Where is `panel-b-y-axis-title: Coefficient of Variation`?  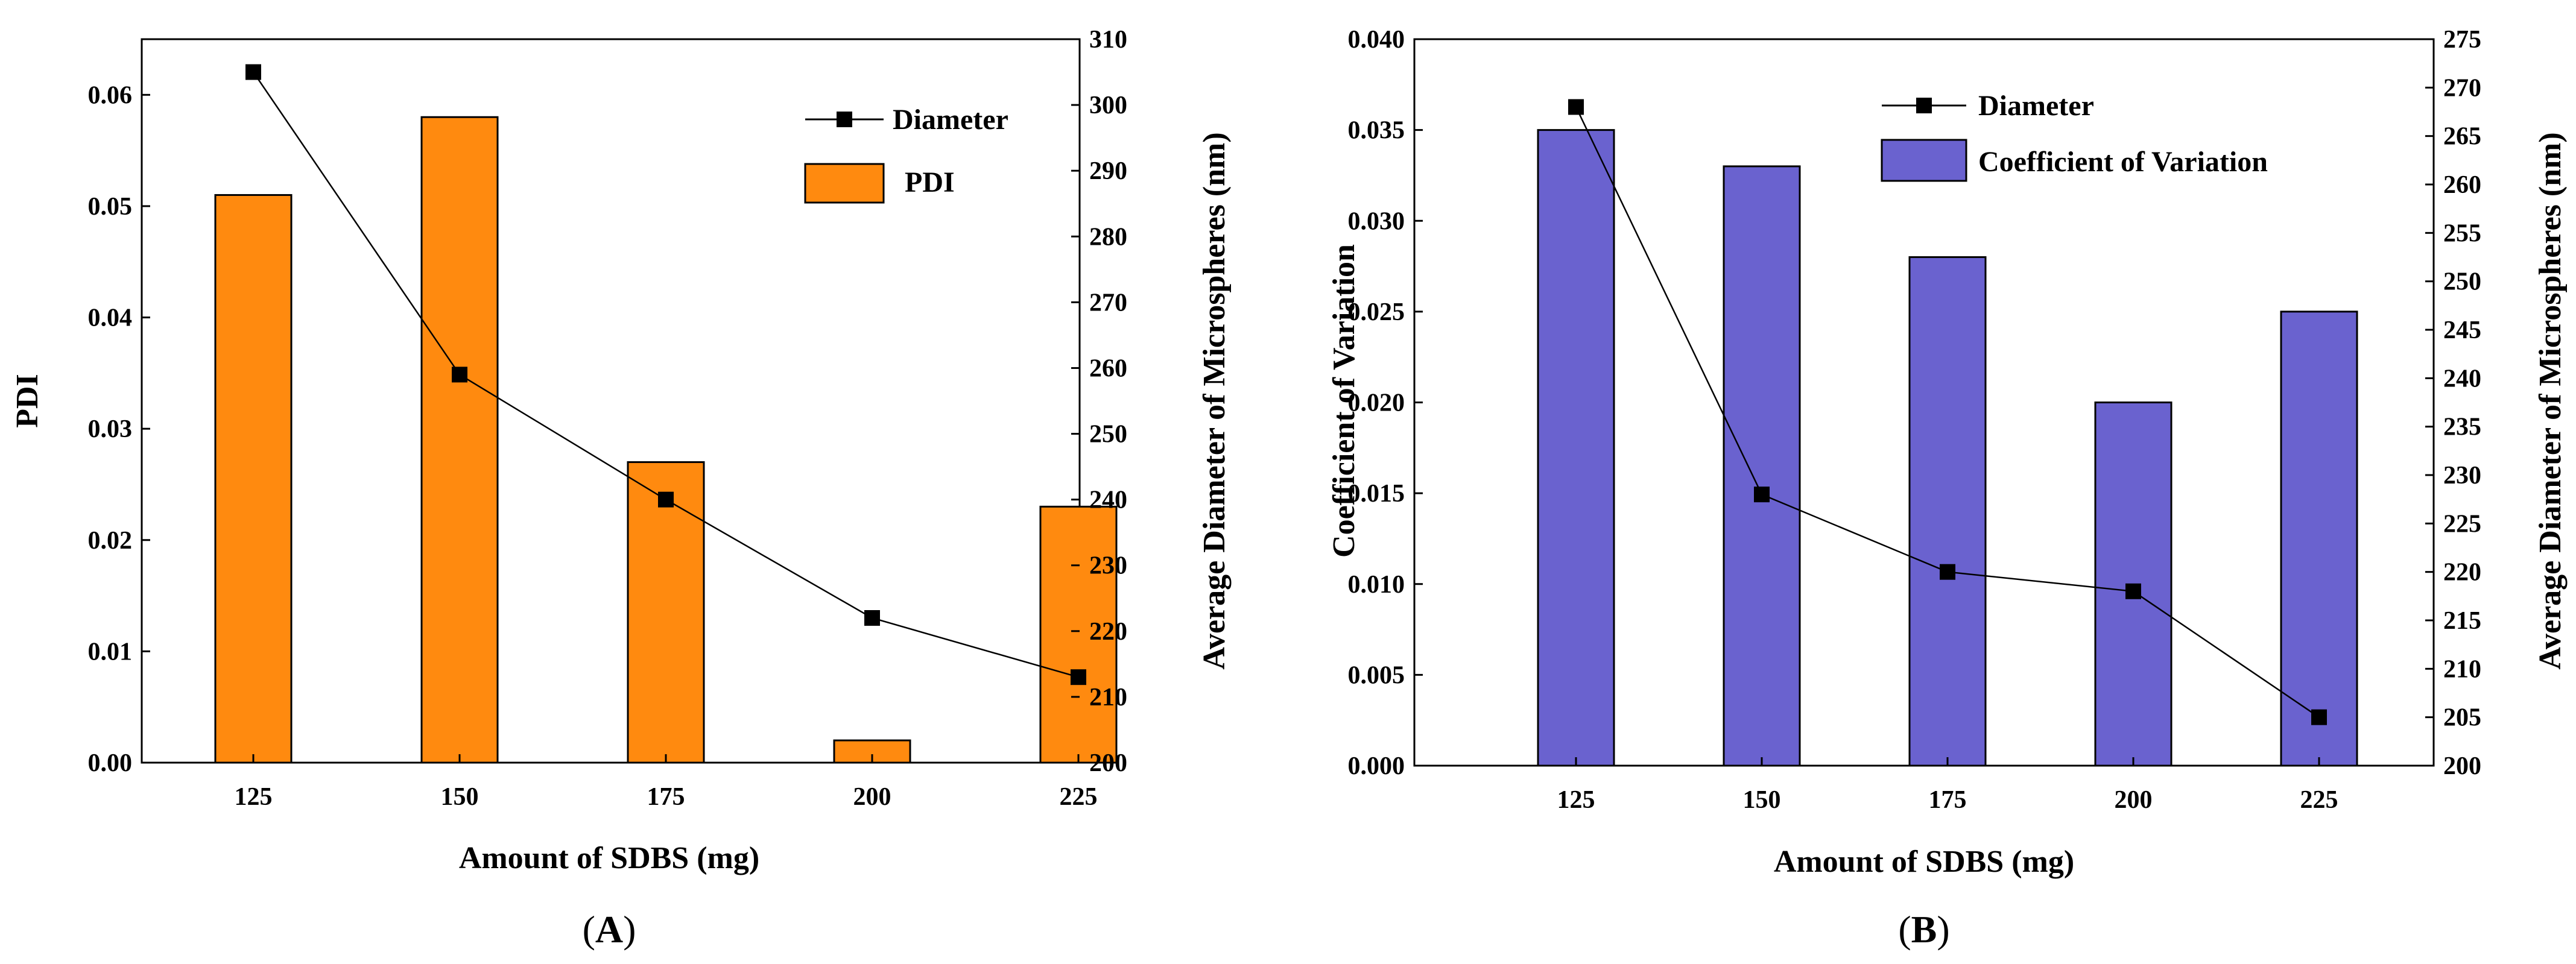 panel-b-y-axis-title: Coefficient of Variation is located at coordinates (1344, 401).